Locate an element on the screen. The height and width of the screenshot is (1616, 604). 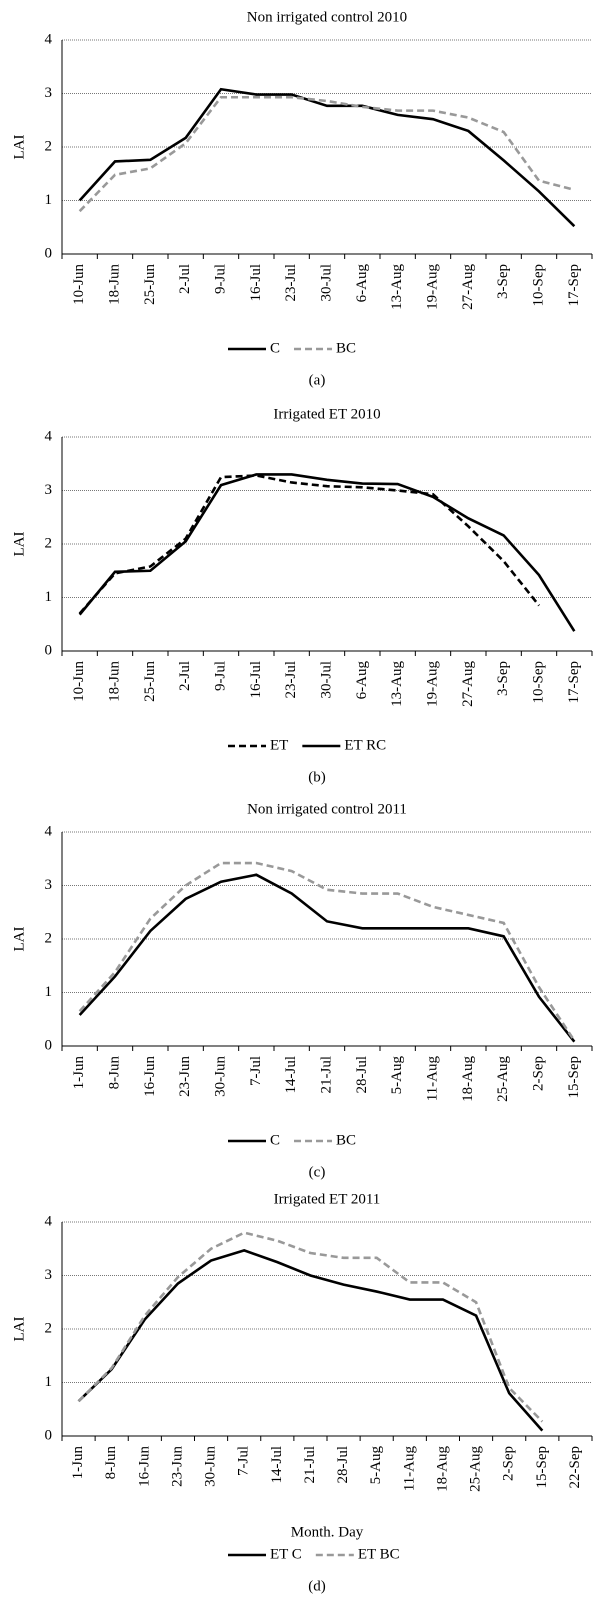
legend-label: ET C is located at coordinates (286, 1554).